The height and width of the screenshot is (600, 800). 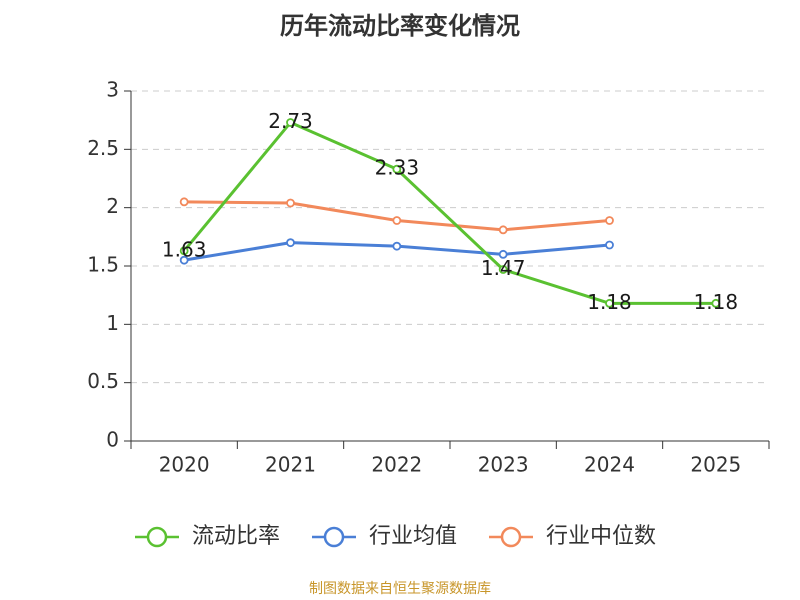 I want to click on legend-item: 流动比率, so click(x=207, y=536).